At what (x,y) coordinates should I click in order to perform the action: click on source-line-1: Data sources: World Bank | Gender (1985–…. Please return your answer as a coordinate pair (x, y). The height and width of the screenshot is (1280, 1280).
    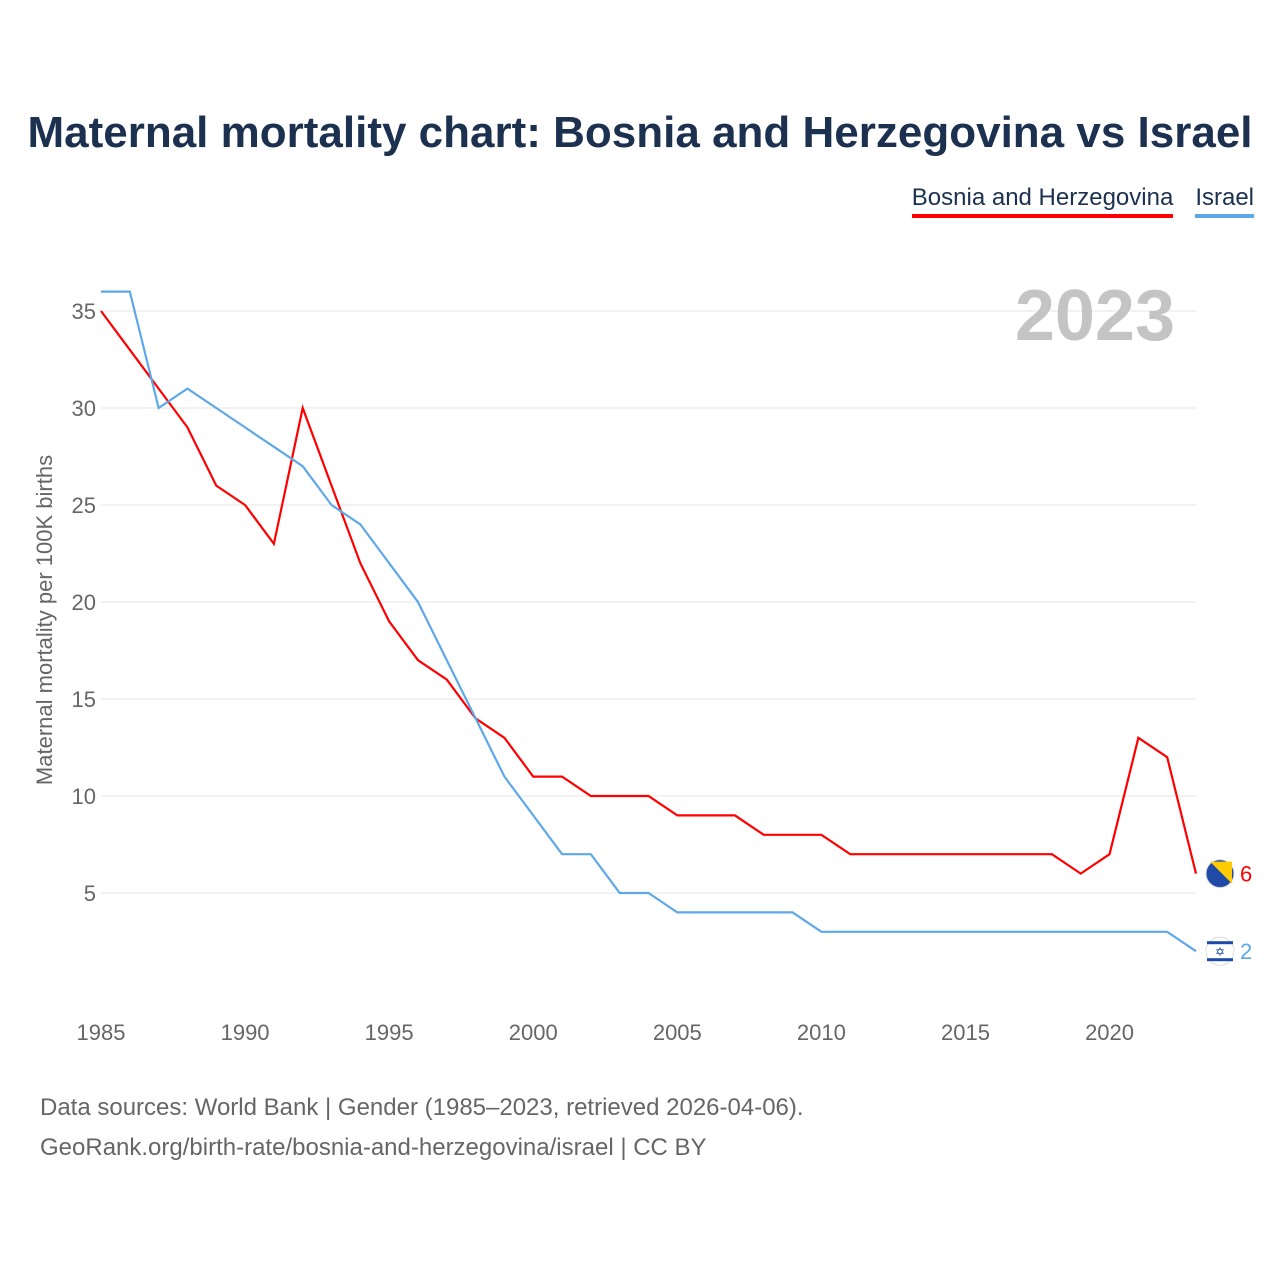
    Looking at the image, I should click on (422, 1107).